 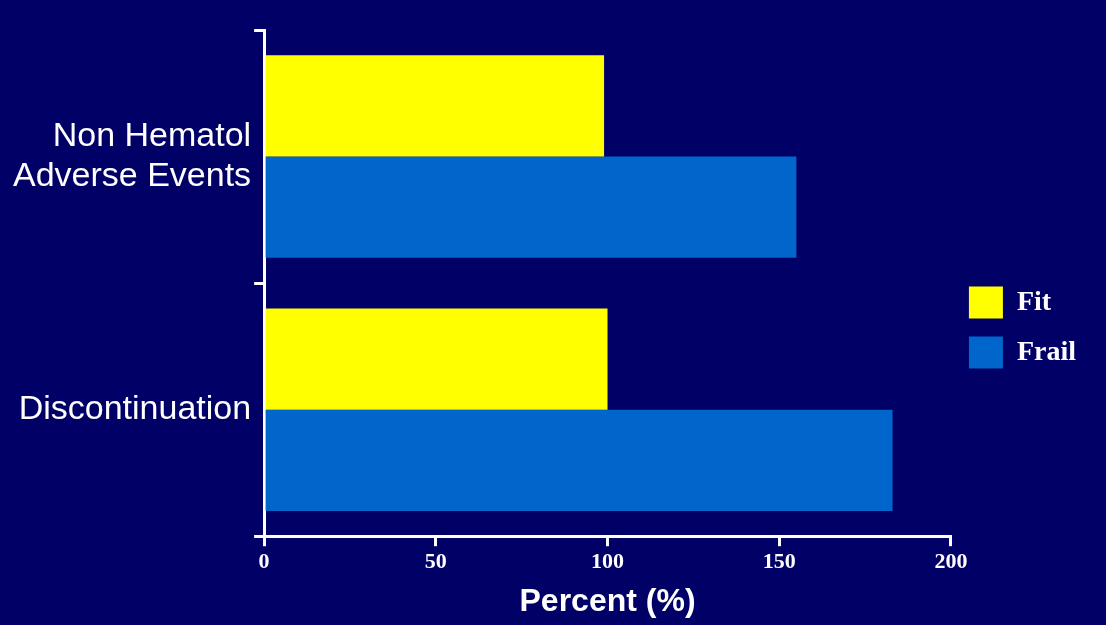 What do you see at coordinates (607, 599) in the screenshot?
I see `x-axis-title: Percent (%)` at bounding box center [607, 599].